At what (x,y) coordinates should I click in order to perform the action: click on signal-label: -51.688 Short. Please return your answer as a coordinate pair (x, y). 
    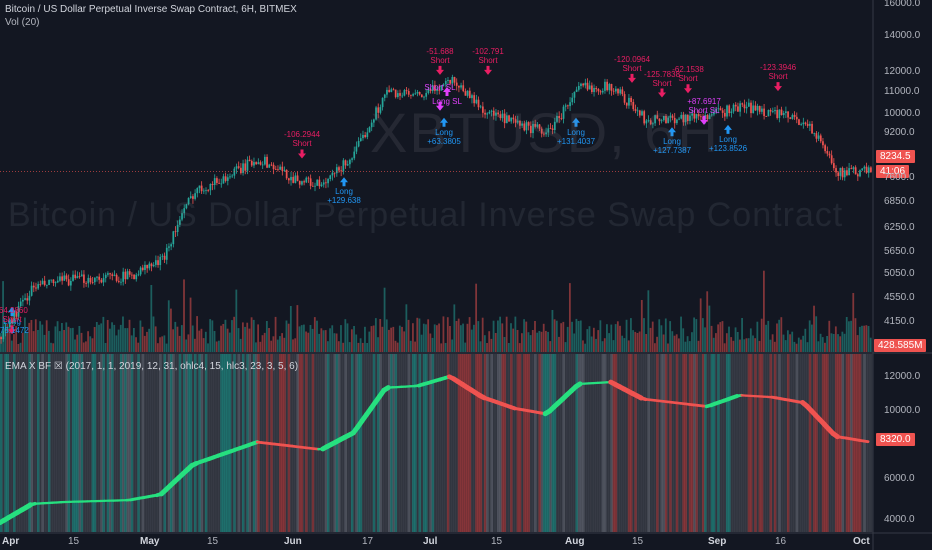
    Looking at the image, I should click on (440, 55).